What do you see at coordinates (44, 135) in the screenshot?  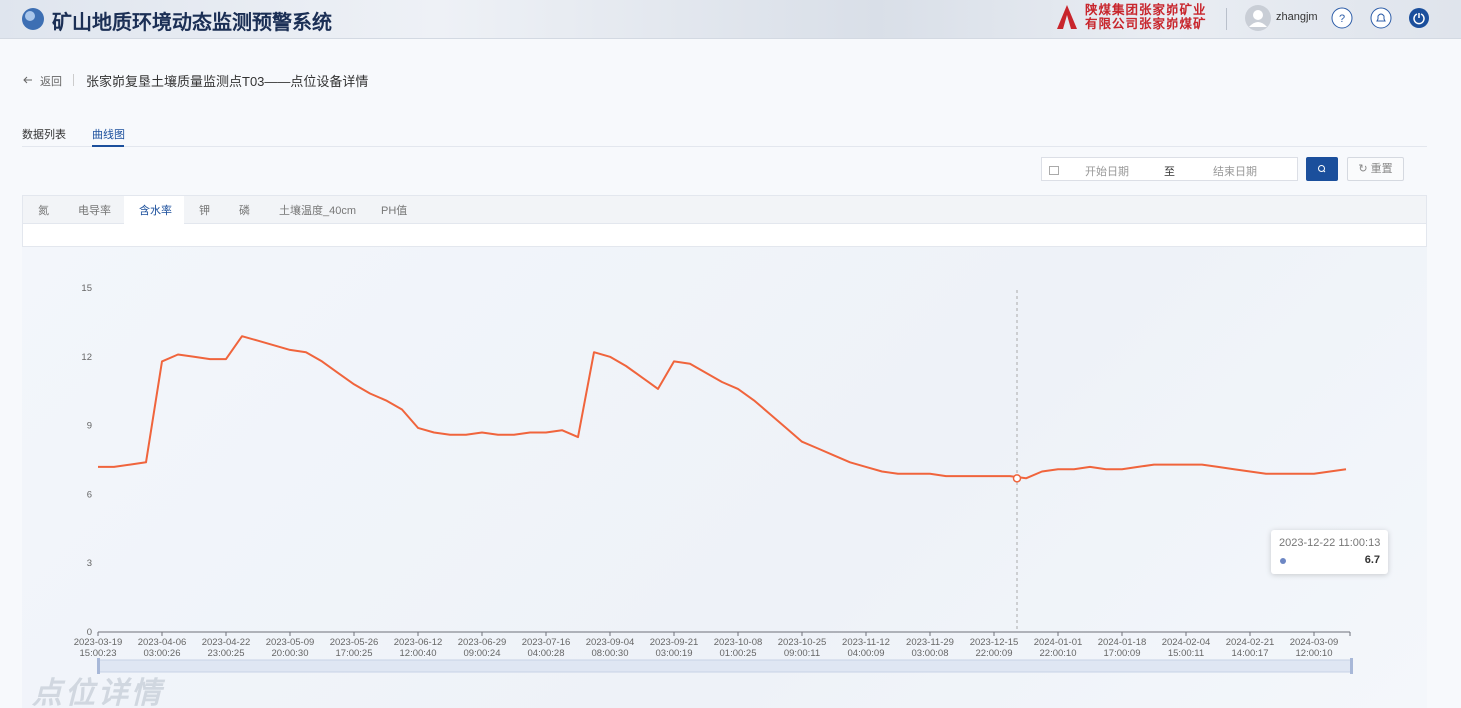 I see `view-tab: 数据列表` at bounding box center [44, 135].